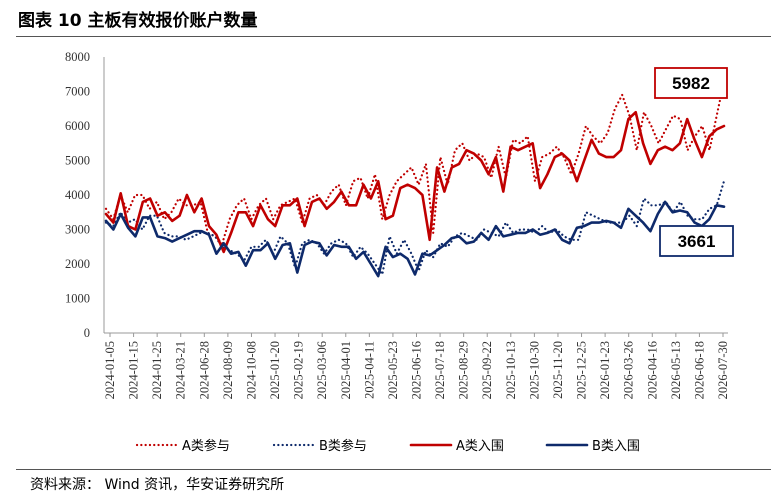 The image size is (779, 498). Describe the element at coordinates (299, 370) in the screenshot. I see `x-tick-label: 2025-02-19` at that location.